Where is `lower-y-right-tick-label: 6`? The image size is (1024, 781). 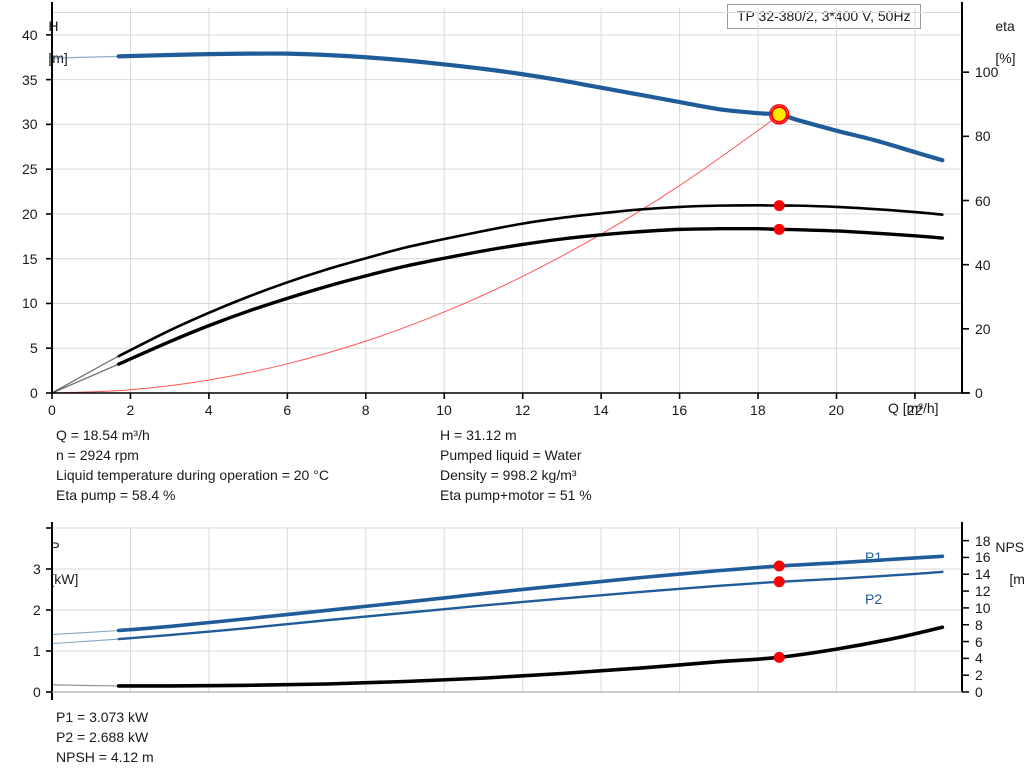 lower-y-right-tick-label: 6 is located at coordinates (979, 641).